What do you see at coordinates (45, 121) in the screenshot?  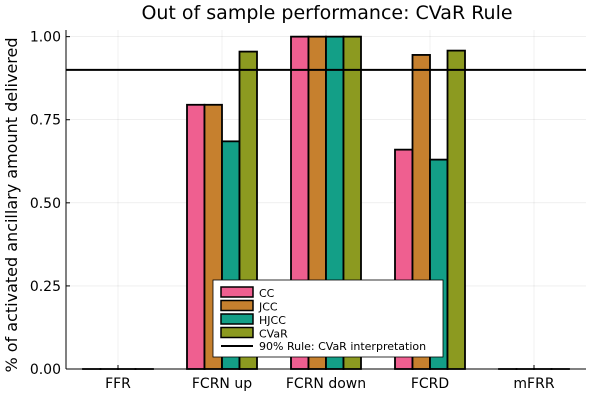 I see `y-tick-label: 0.75` at bounding box center [45, 121].